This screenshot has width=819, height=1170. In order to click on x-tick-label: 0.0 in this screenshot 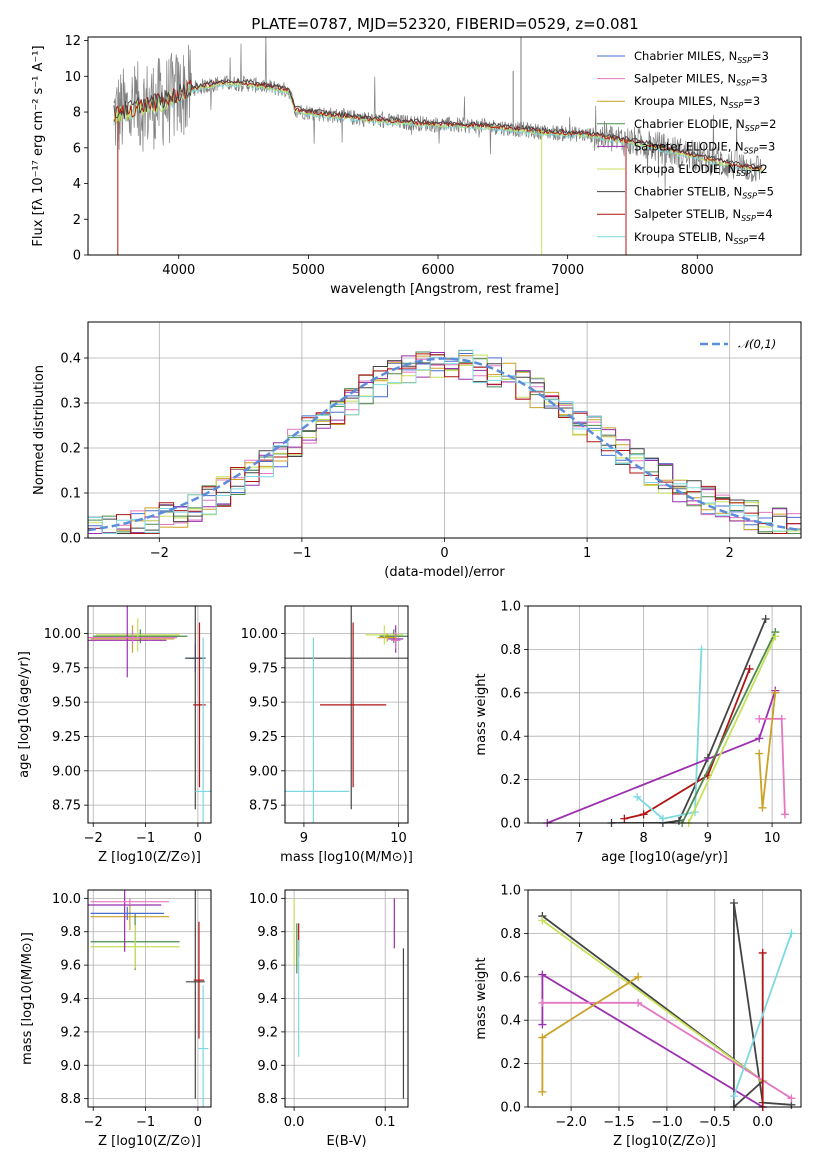, I will do `click(294, 1122)`.